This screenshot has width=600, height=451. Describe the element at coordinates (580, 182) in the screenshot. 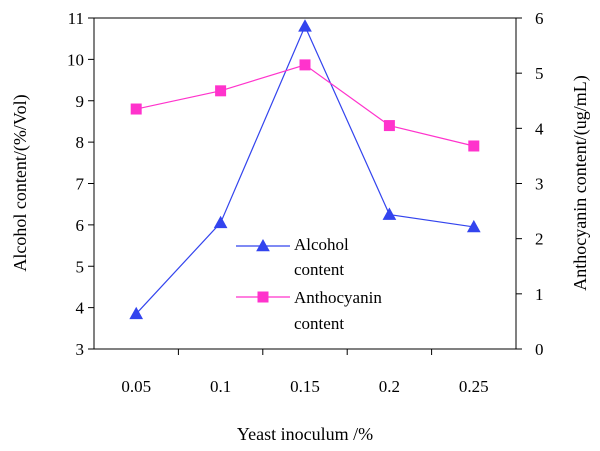

I see `right-y-axis-title: Anthocyanin content/(ug/mL)` at that location.